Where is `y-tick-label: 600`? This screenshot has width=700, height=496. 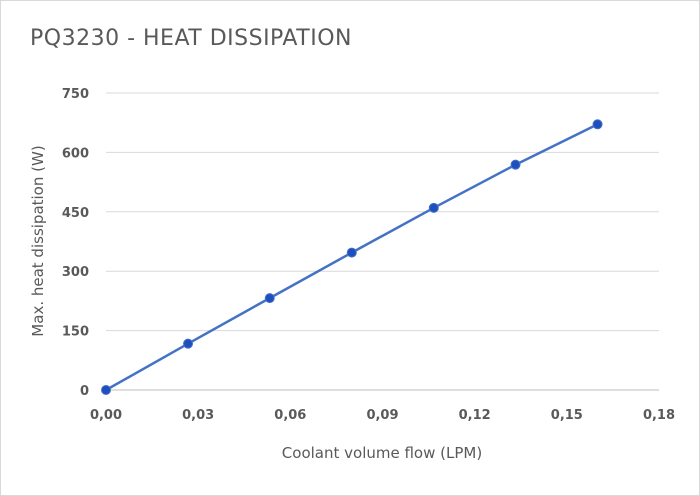 y-tick-label: 600 is located at coordinates (75, 153).